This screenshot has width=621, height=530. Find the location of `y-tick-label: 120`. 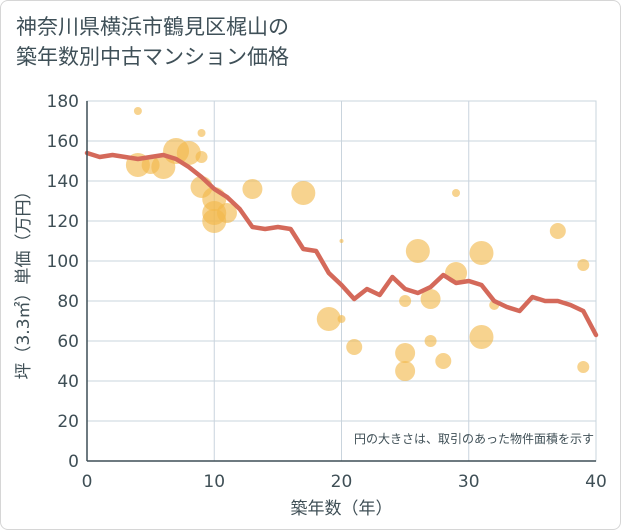

y-tick-label: 120 is located at coordinates (63, 222).